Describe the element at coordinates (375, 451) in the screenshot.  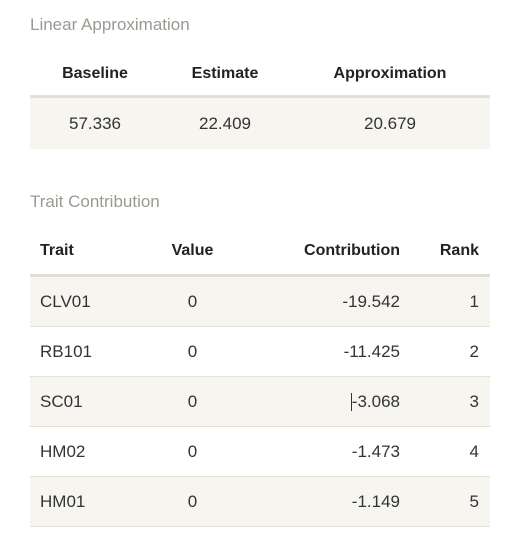
I see `contribution-cell: -1.473` at that location.